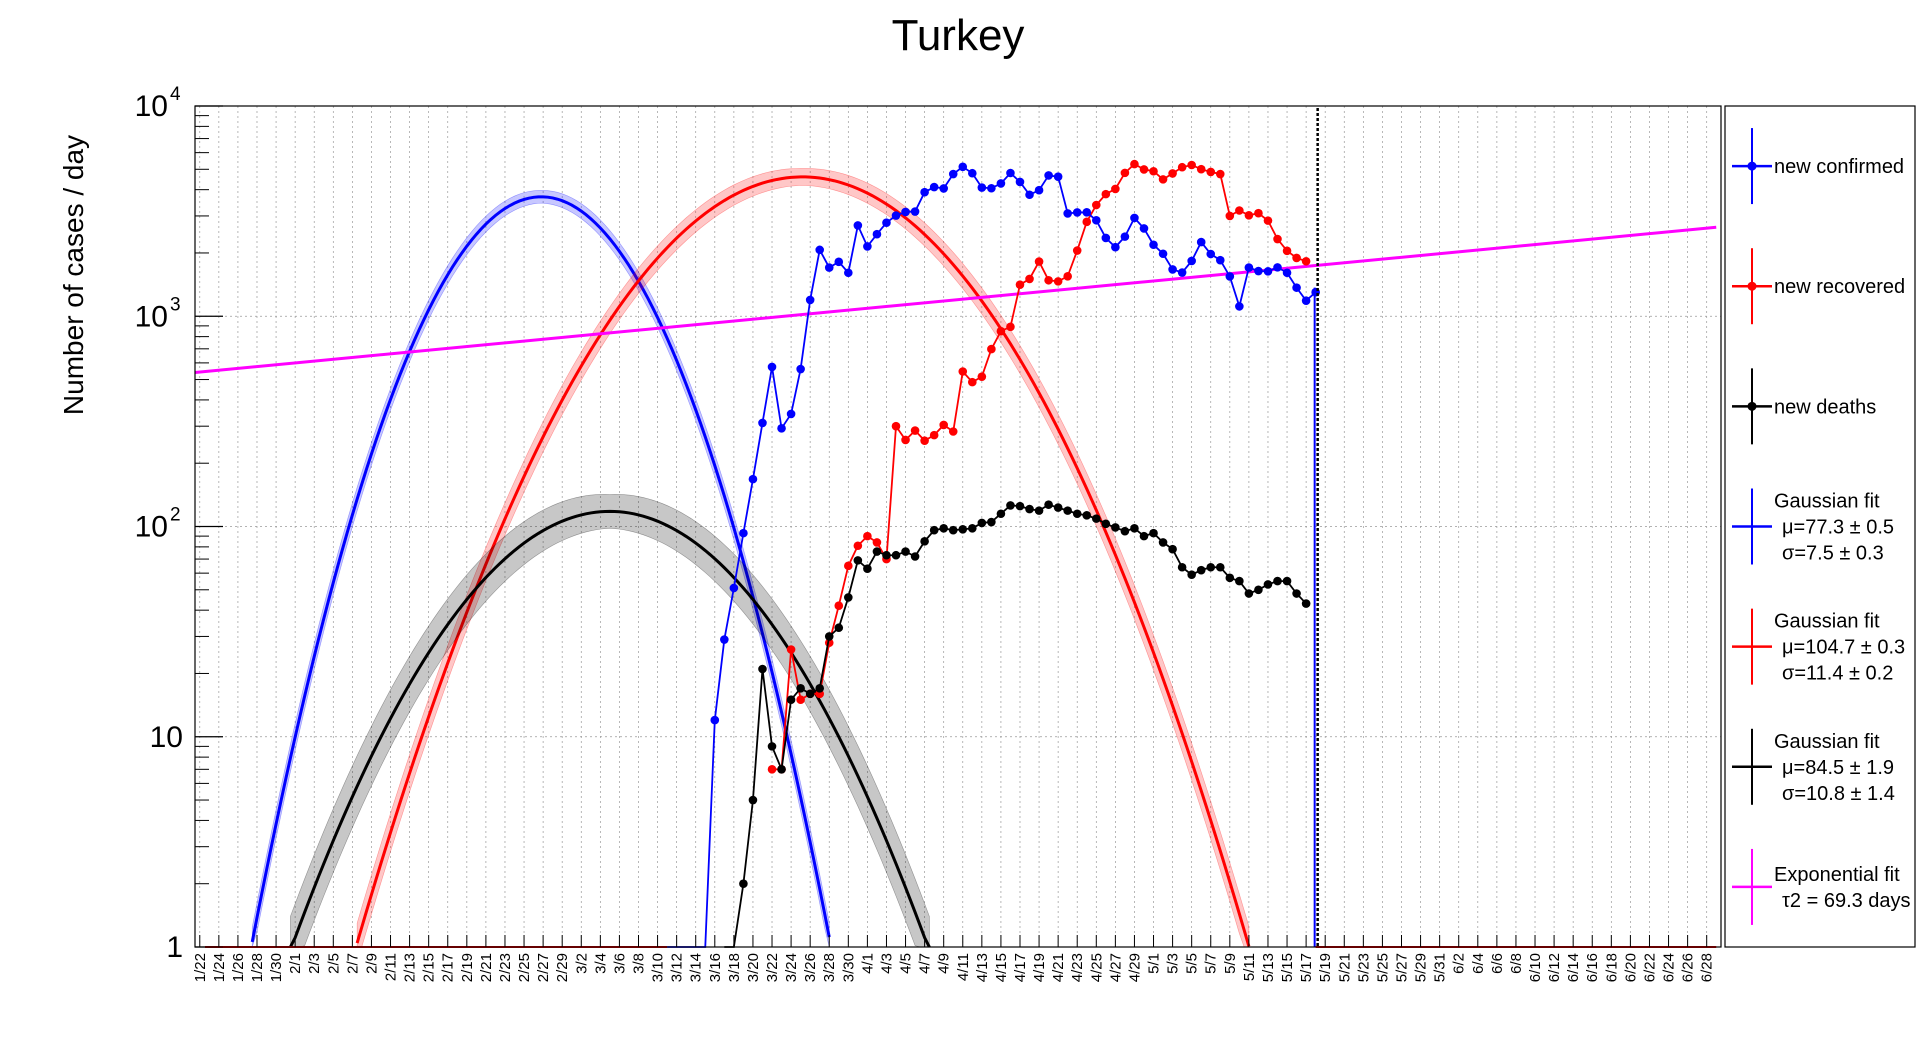  What do you see at coordinates (1325, 967) in the screenshot?
I see `x-tick-label: 5/19` at bounding box center [1325, 967].